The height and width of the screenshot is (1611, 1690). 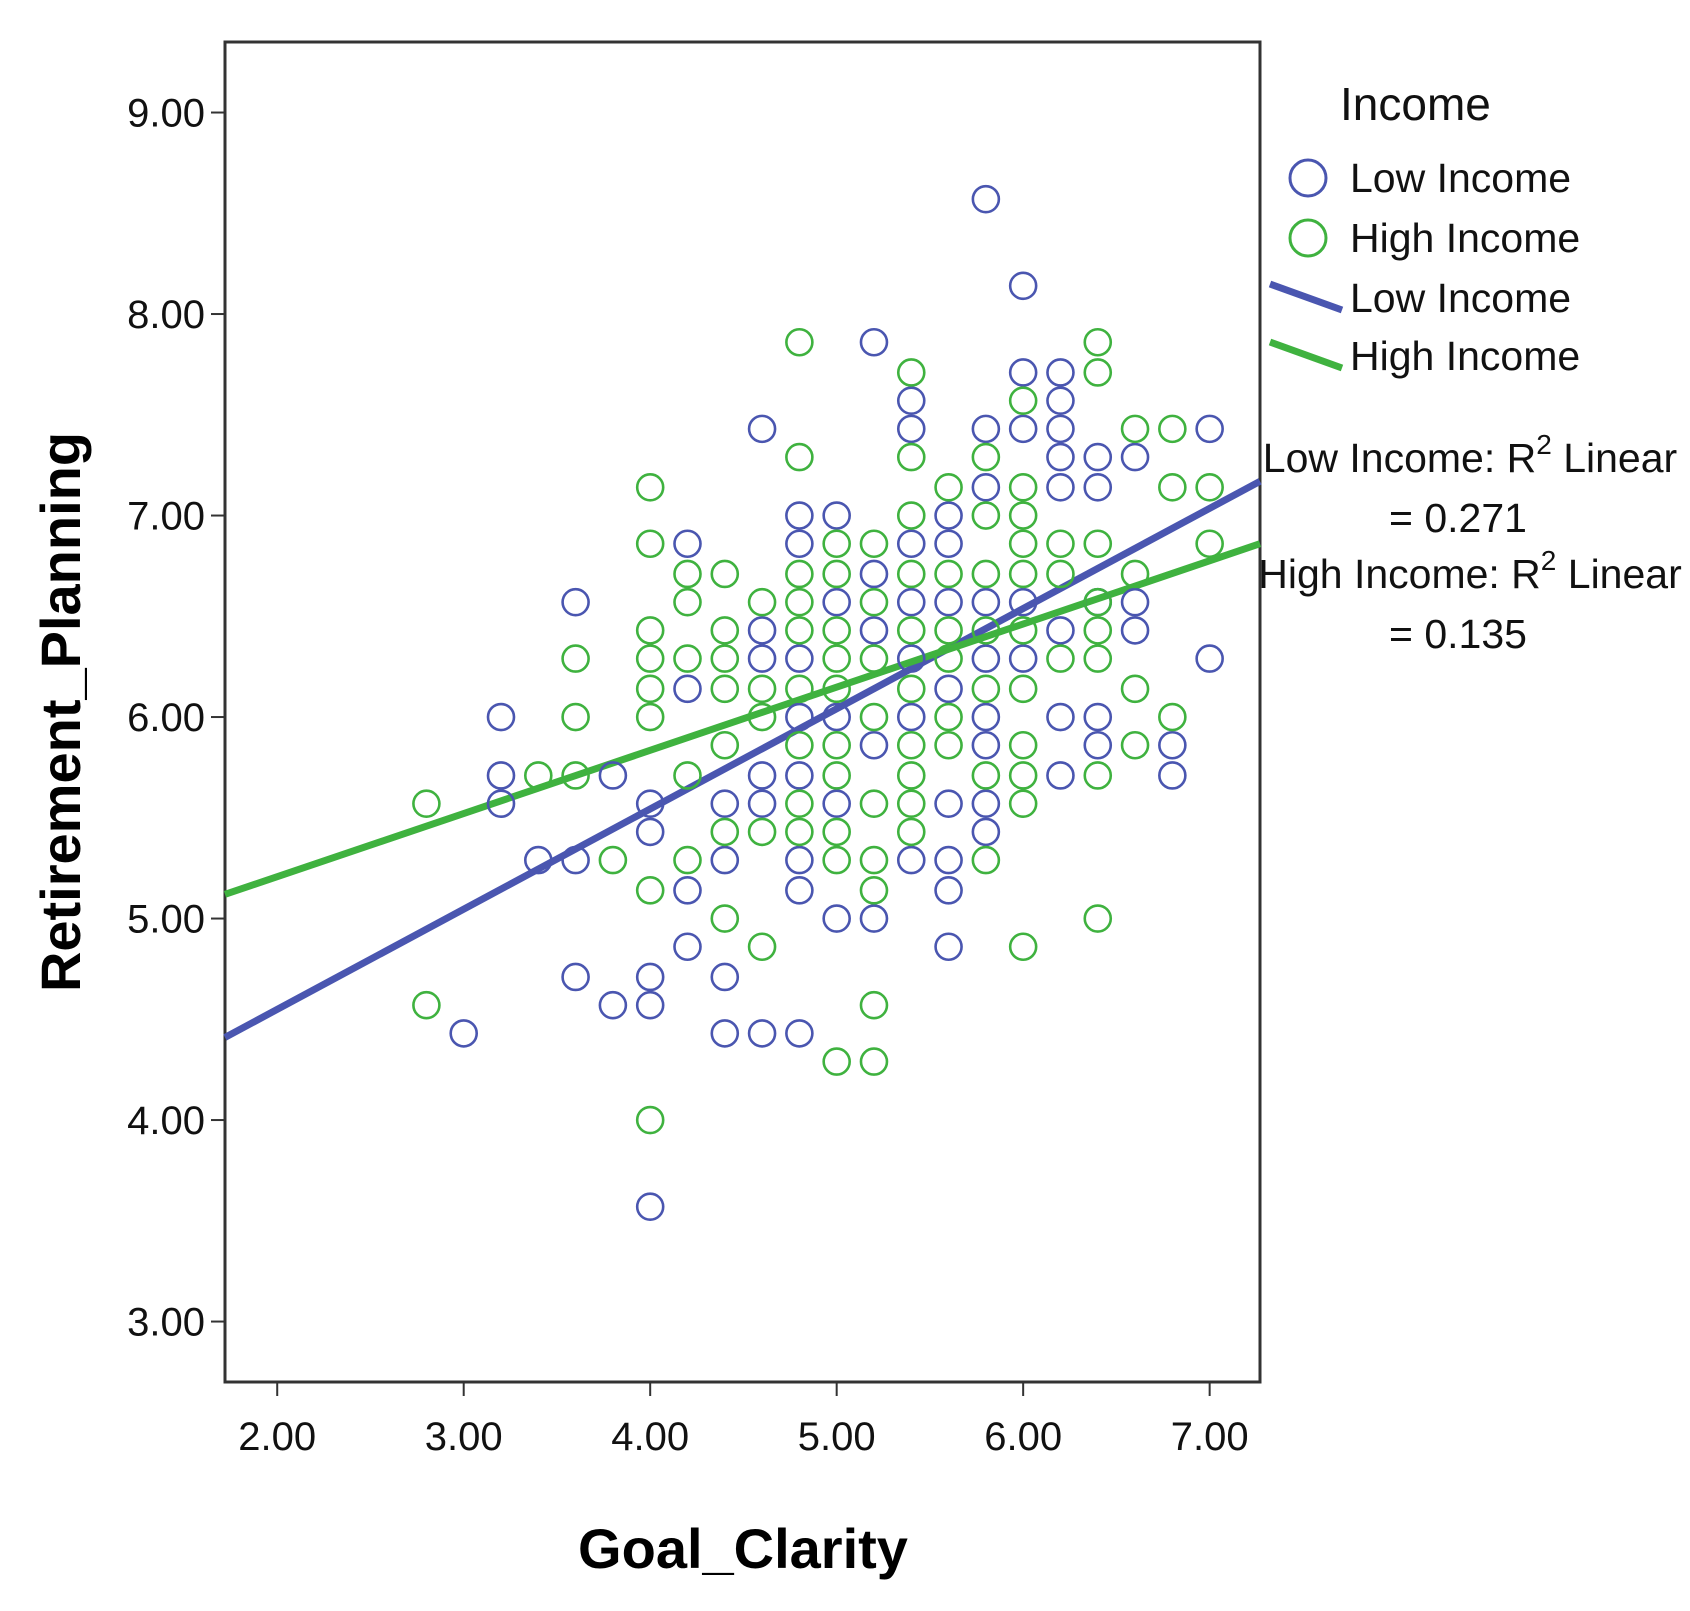 What do you see at coordinates (743, 1548) in the screenshot?
I see `x-axis-title: Goal_Clarity` at bounding box center [743, 1548].